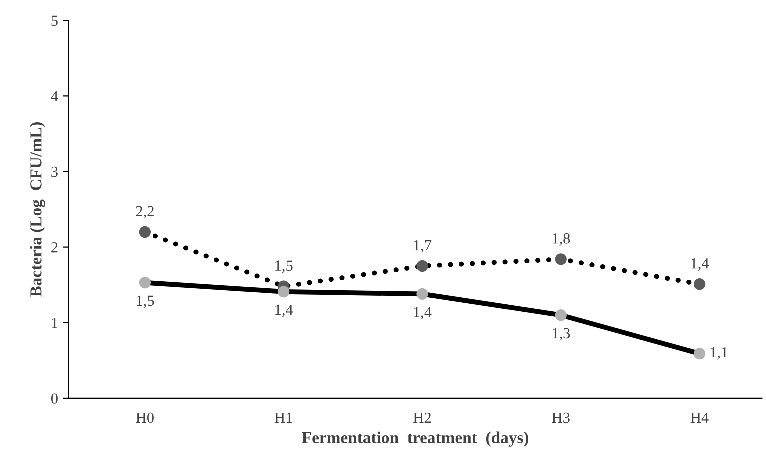  I want to click on y-tick-label: 3, so click(55, 172).